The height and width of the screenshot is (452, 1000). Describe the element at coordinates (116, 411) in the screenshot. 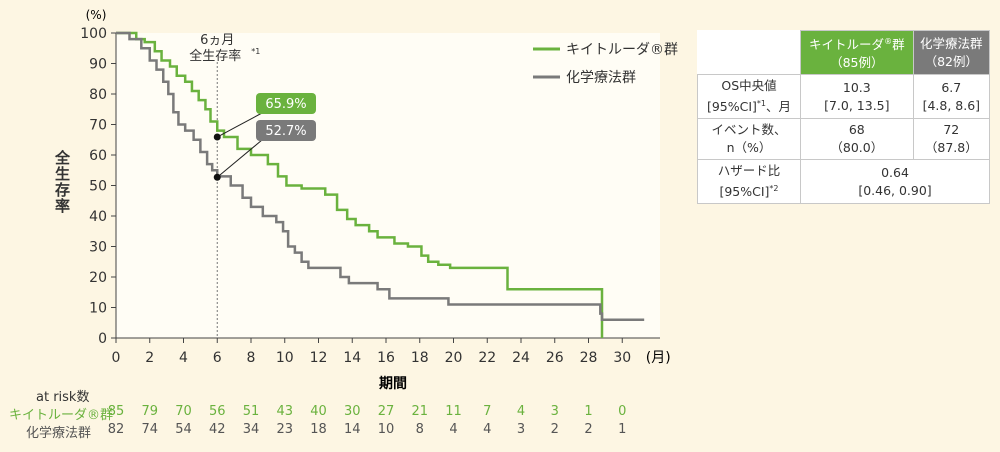

I see `at-risk-keytruda-value: 85` at that location.